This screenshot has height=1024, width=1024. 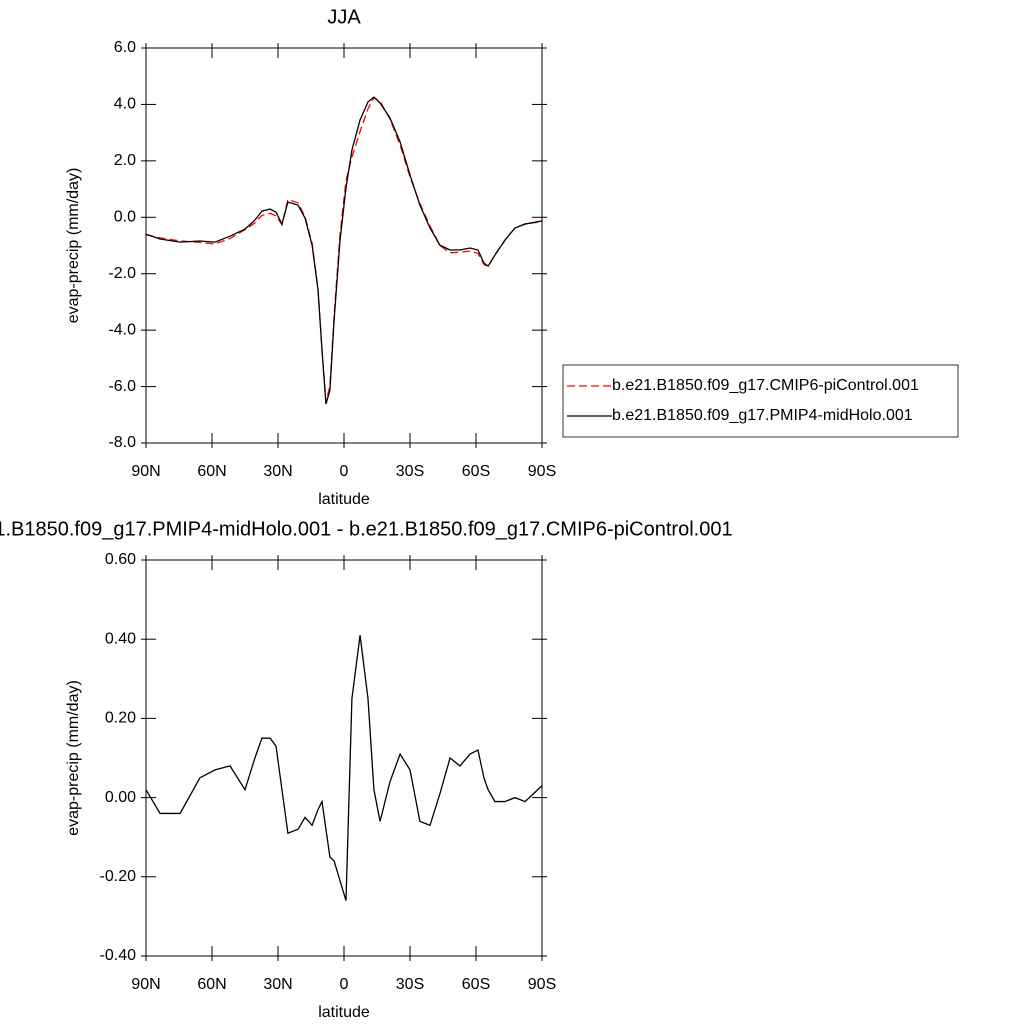 What do you see at coordinates (118, 876) in the screenshot?
I see `y-tick-label: -0.20` at bounding box center [118, 876].